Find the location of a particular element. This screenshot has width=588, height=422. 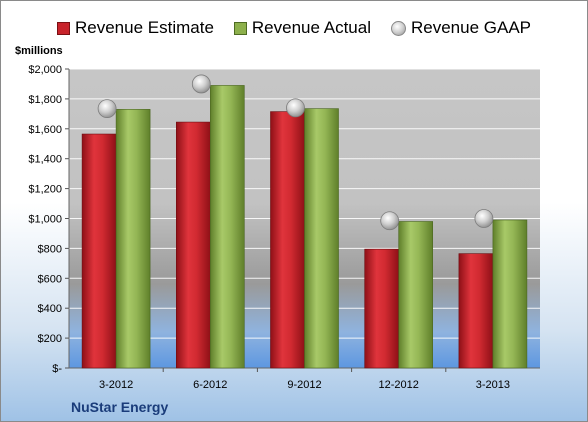

legend-item-gaap: Revenue GAAP is located at coordinates (461, 28).